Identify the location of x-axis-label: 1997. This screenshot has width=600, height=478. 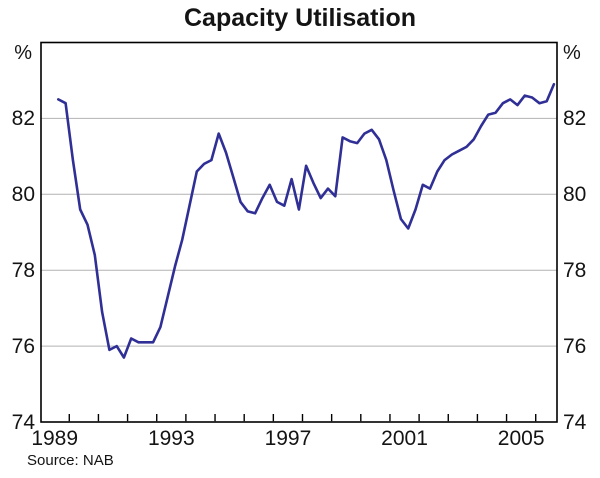
(288, 438).